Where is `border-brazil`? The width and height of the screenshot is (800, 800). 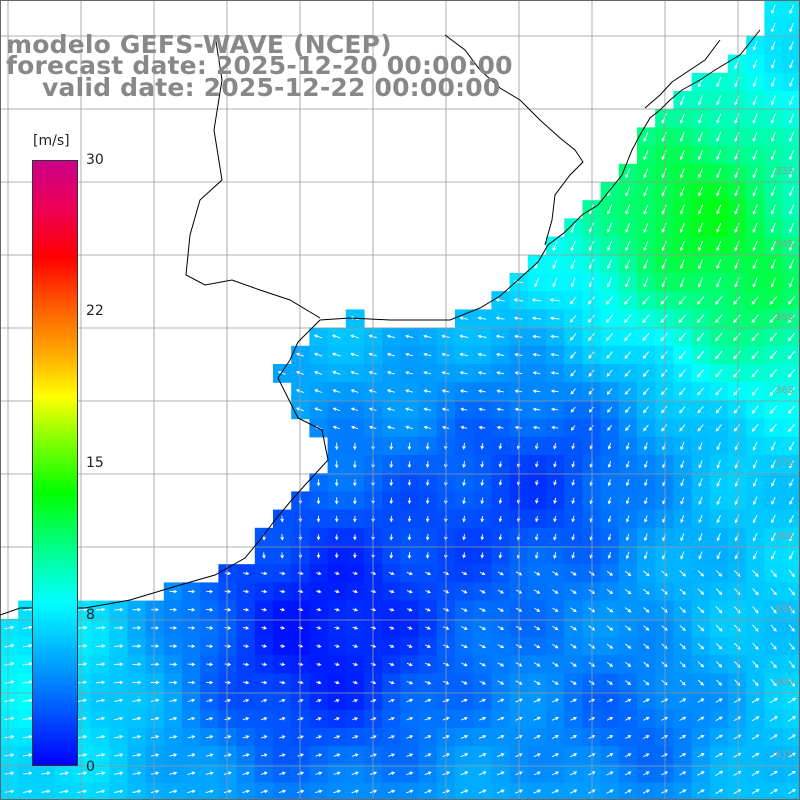
border-brazil is located at coordinates (682, 74).